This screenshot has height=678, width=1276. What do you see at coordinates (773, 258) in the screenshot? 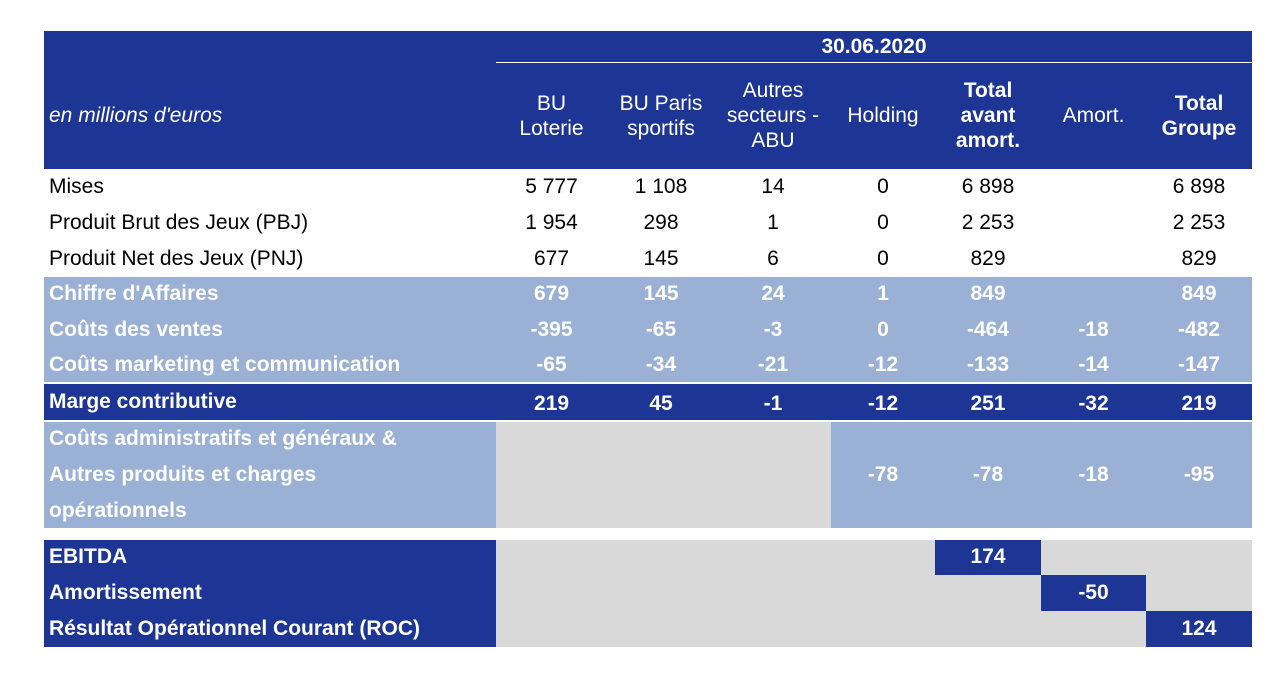
I see `cell-value: 6` at bounding box center [773, 258].